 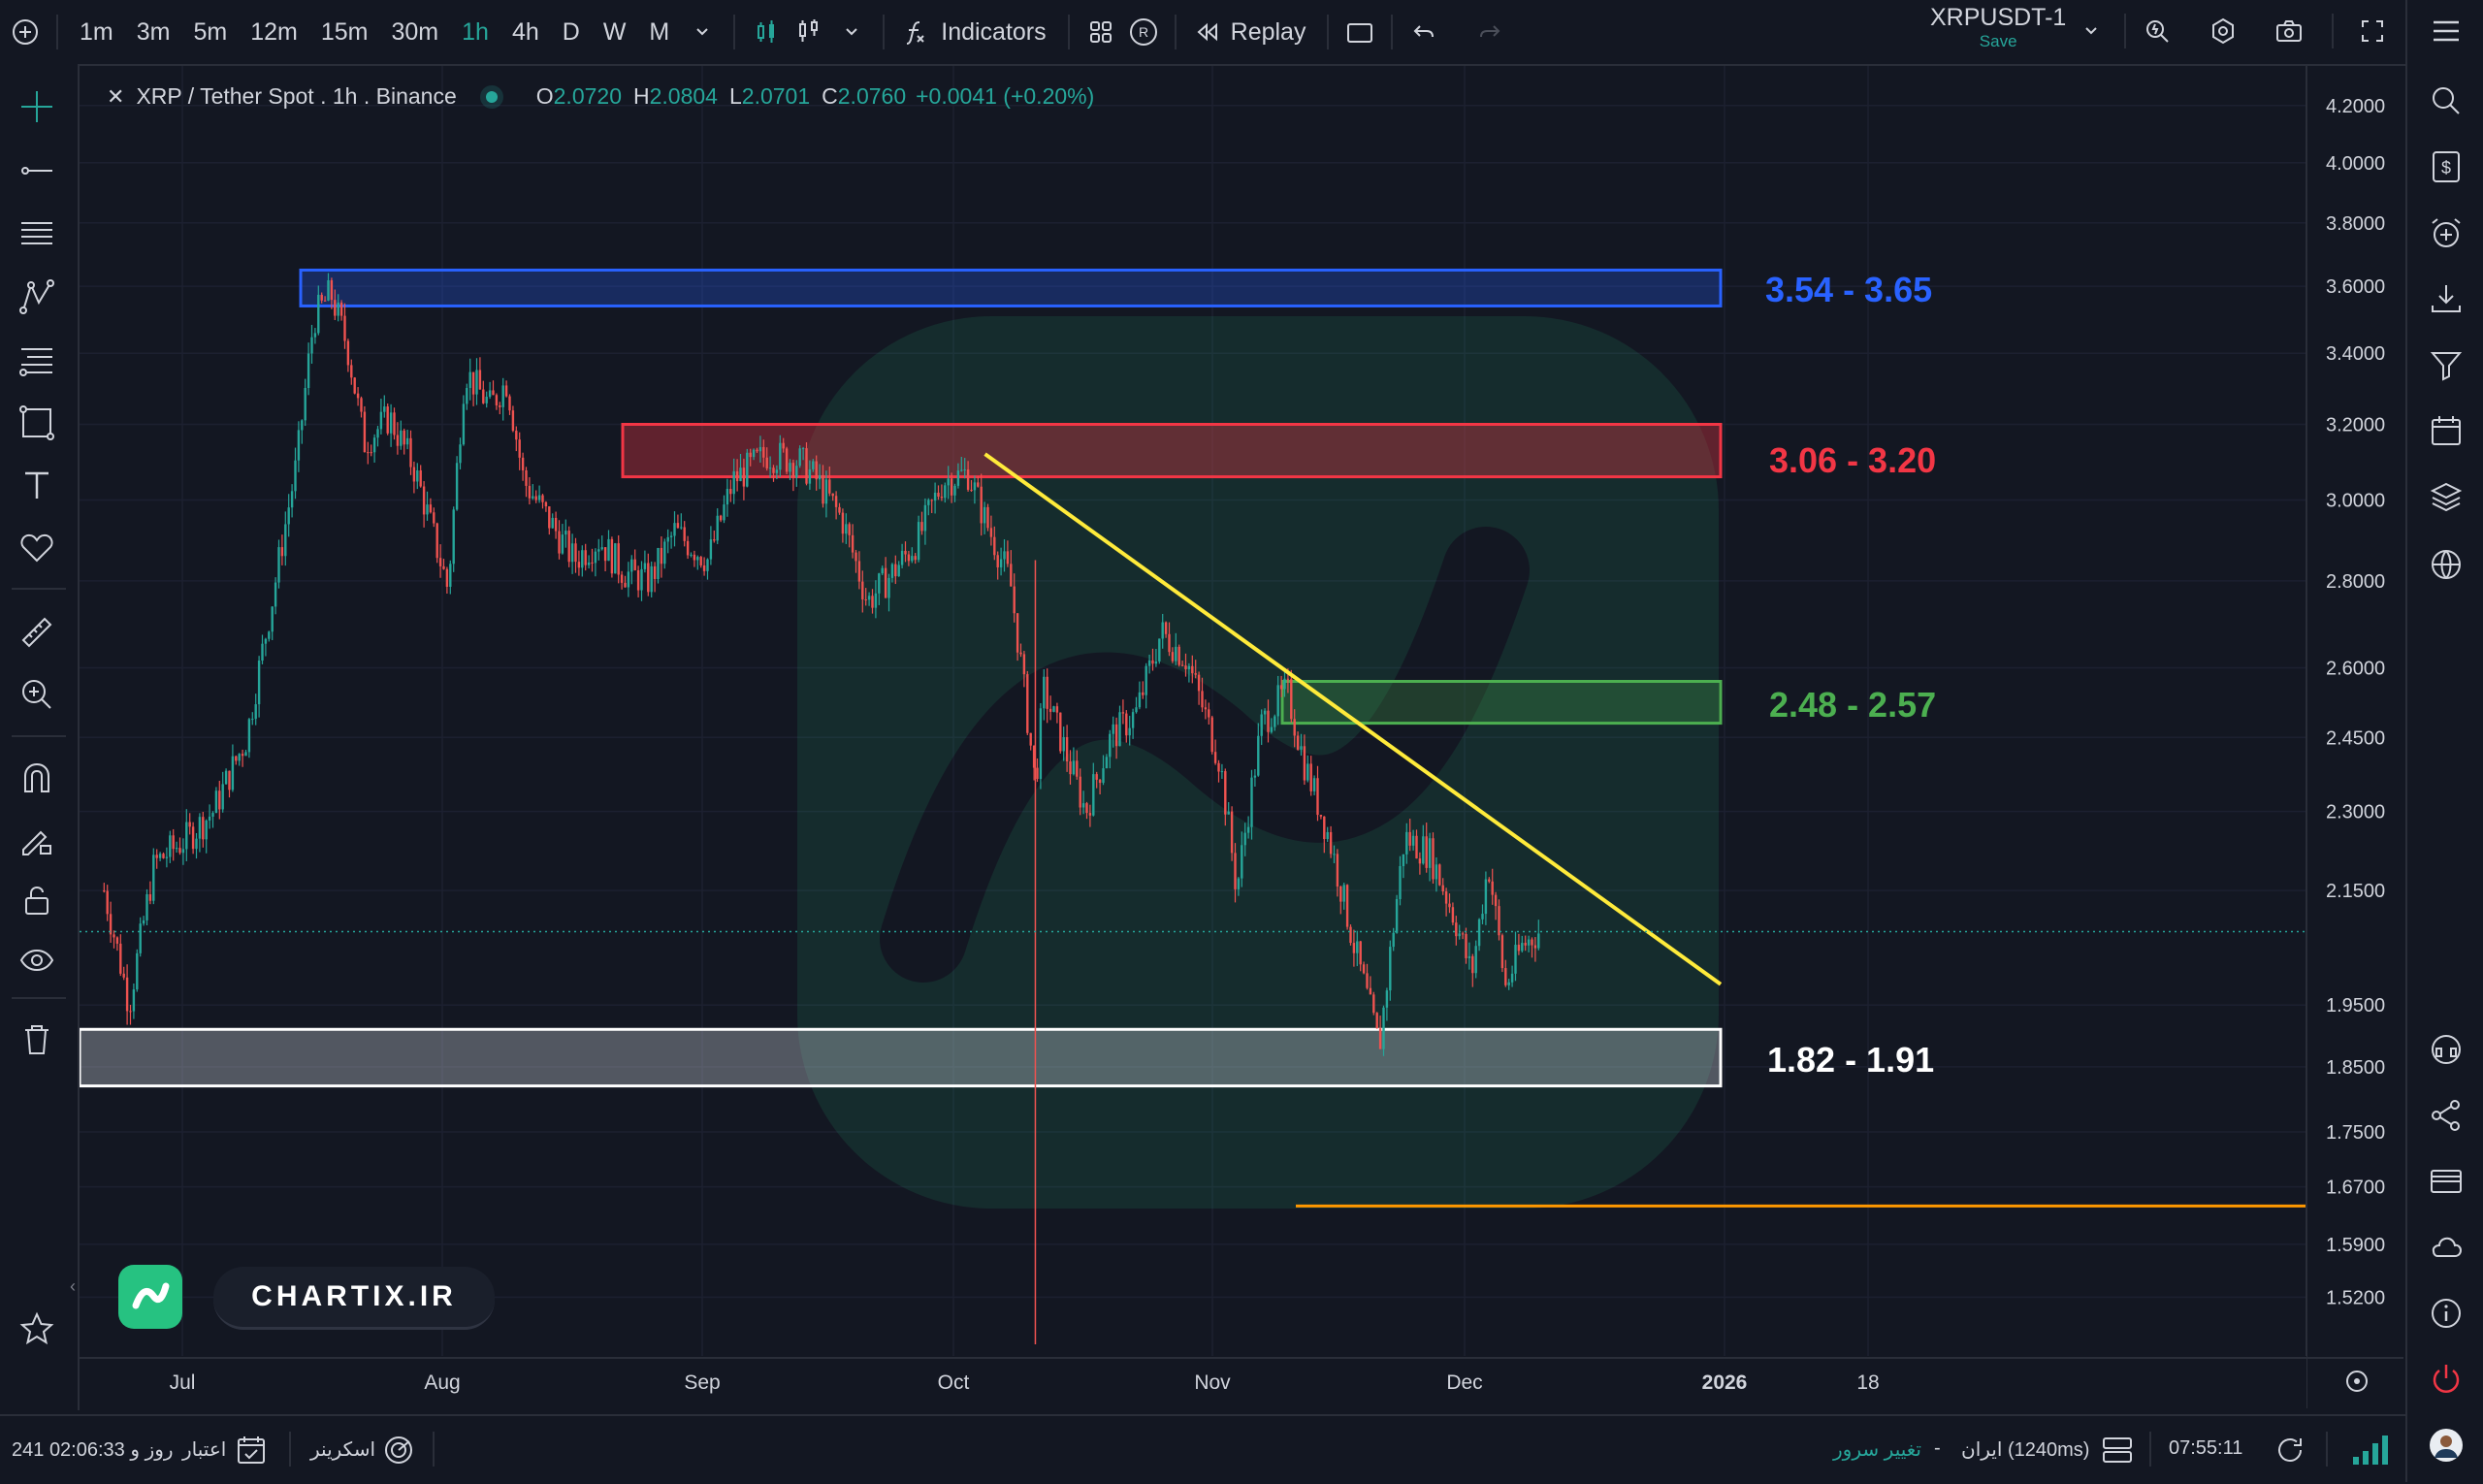 I want to click on chartix-logo-text: CHARTIX.IR, so click(x=354, y=1298).